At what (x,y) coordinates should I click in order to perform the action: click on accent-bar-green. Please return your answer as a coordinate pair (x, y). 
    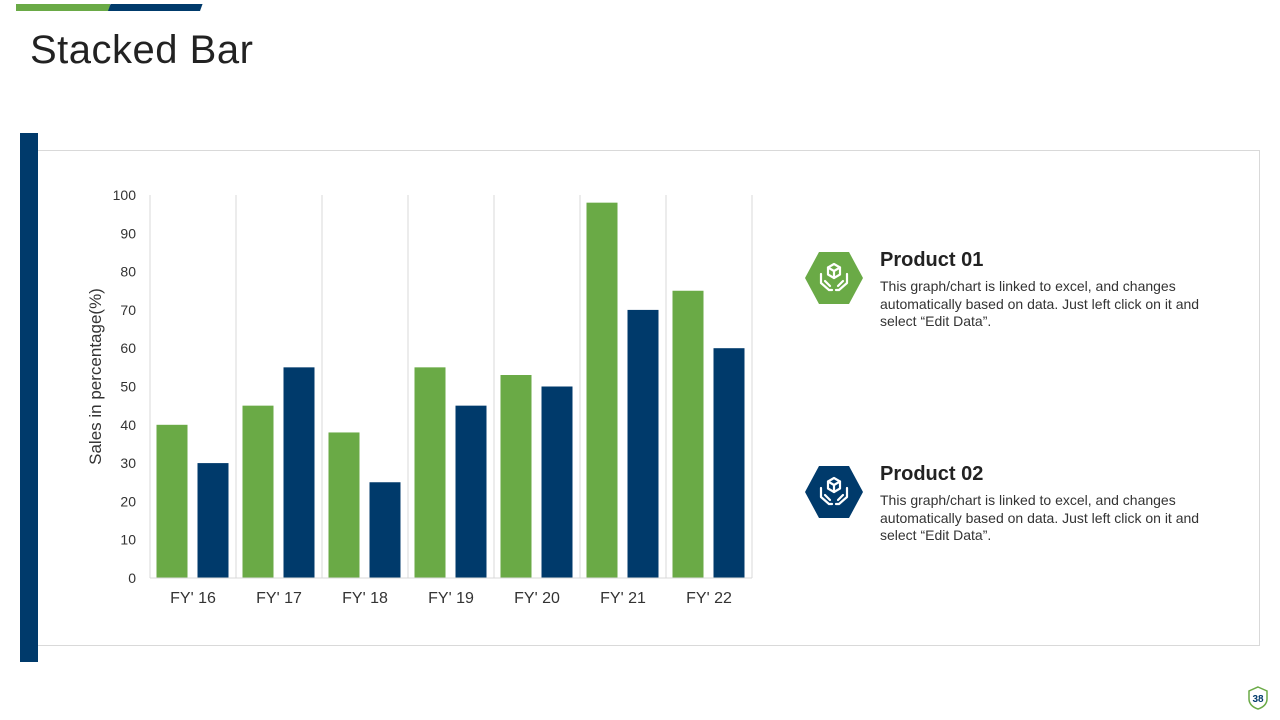
    Looking at the image, I should click on (63, 7).